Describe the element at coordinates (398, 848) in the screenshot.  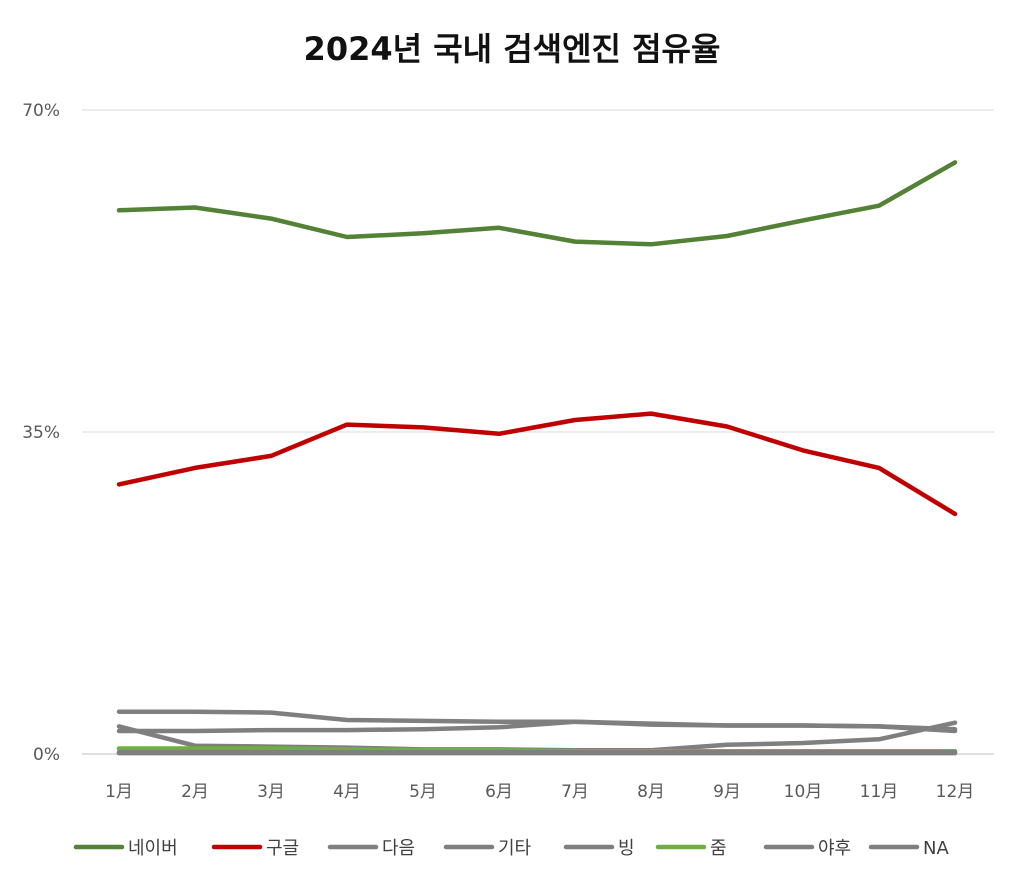
I see `legend-label: 다음` at that location.